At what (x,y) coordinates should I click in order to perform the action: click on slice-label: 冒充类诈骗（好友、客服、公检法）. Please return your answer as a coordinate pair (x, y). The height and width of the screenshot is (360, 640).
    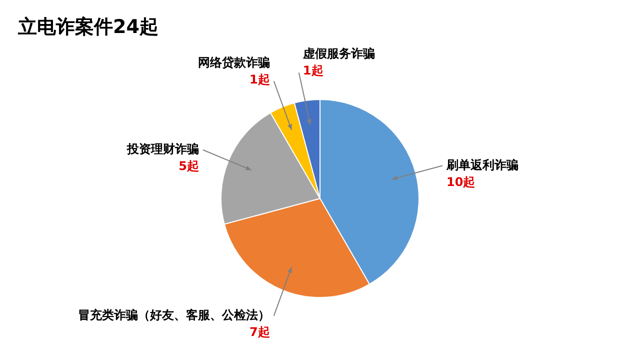
    Looking at the image, I should click on (174, 315).